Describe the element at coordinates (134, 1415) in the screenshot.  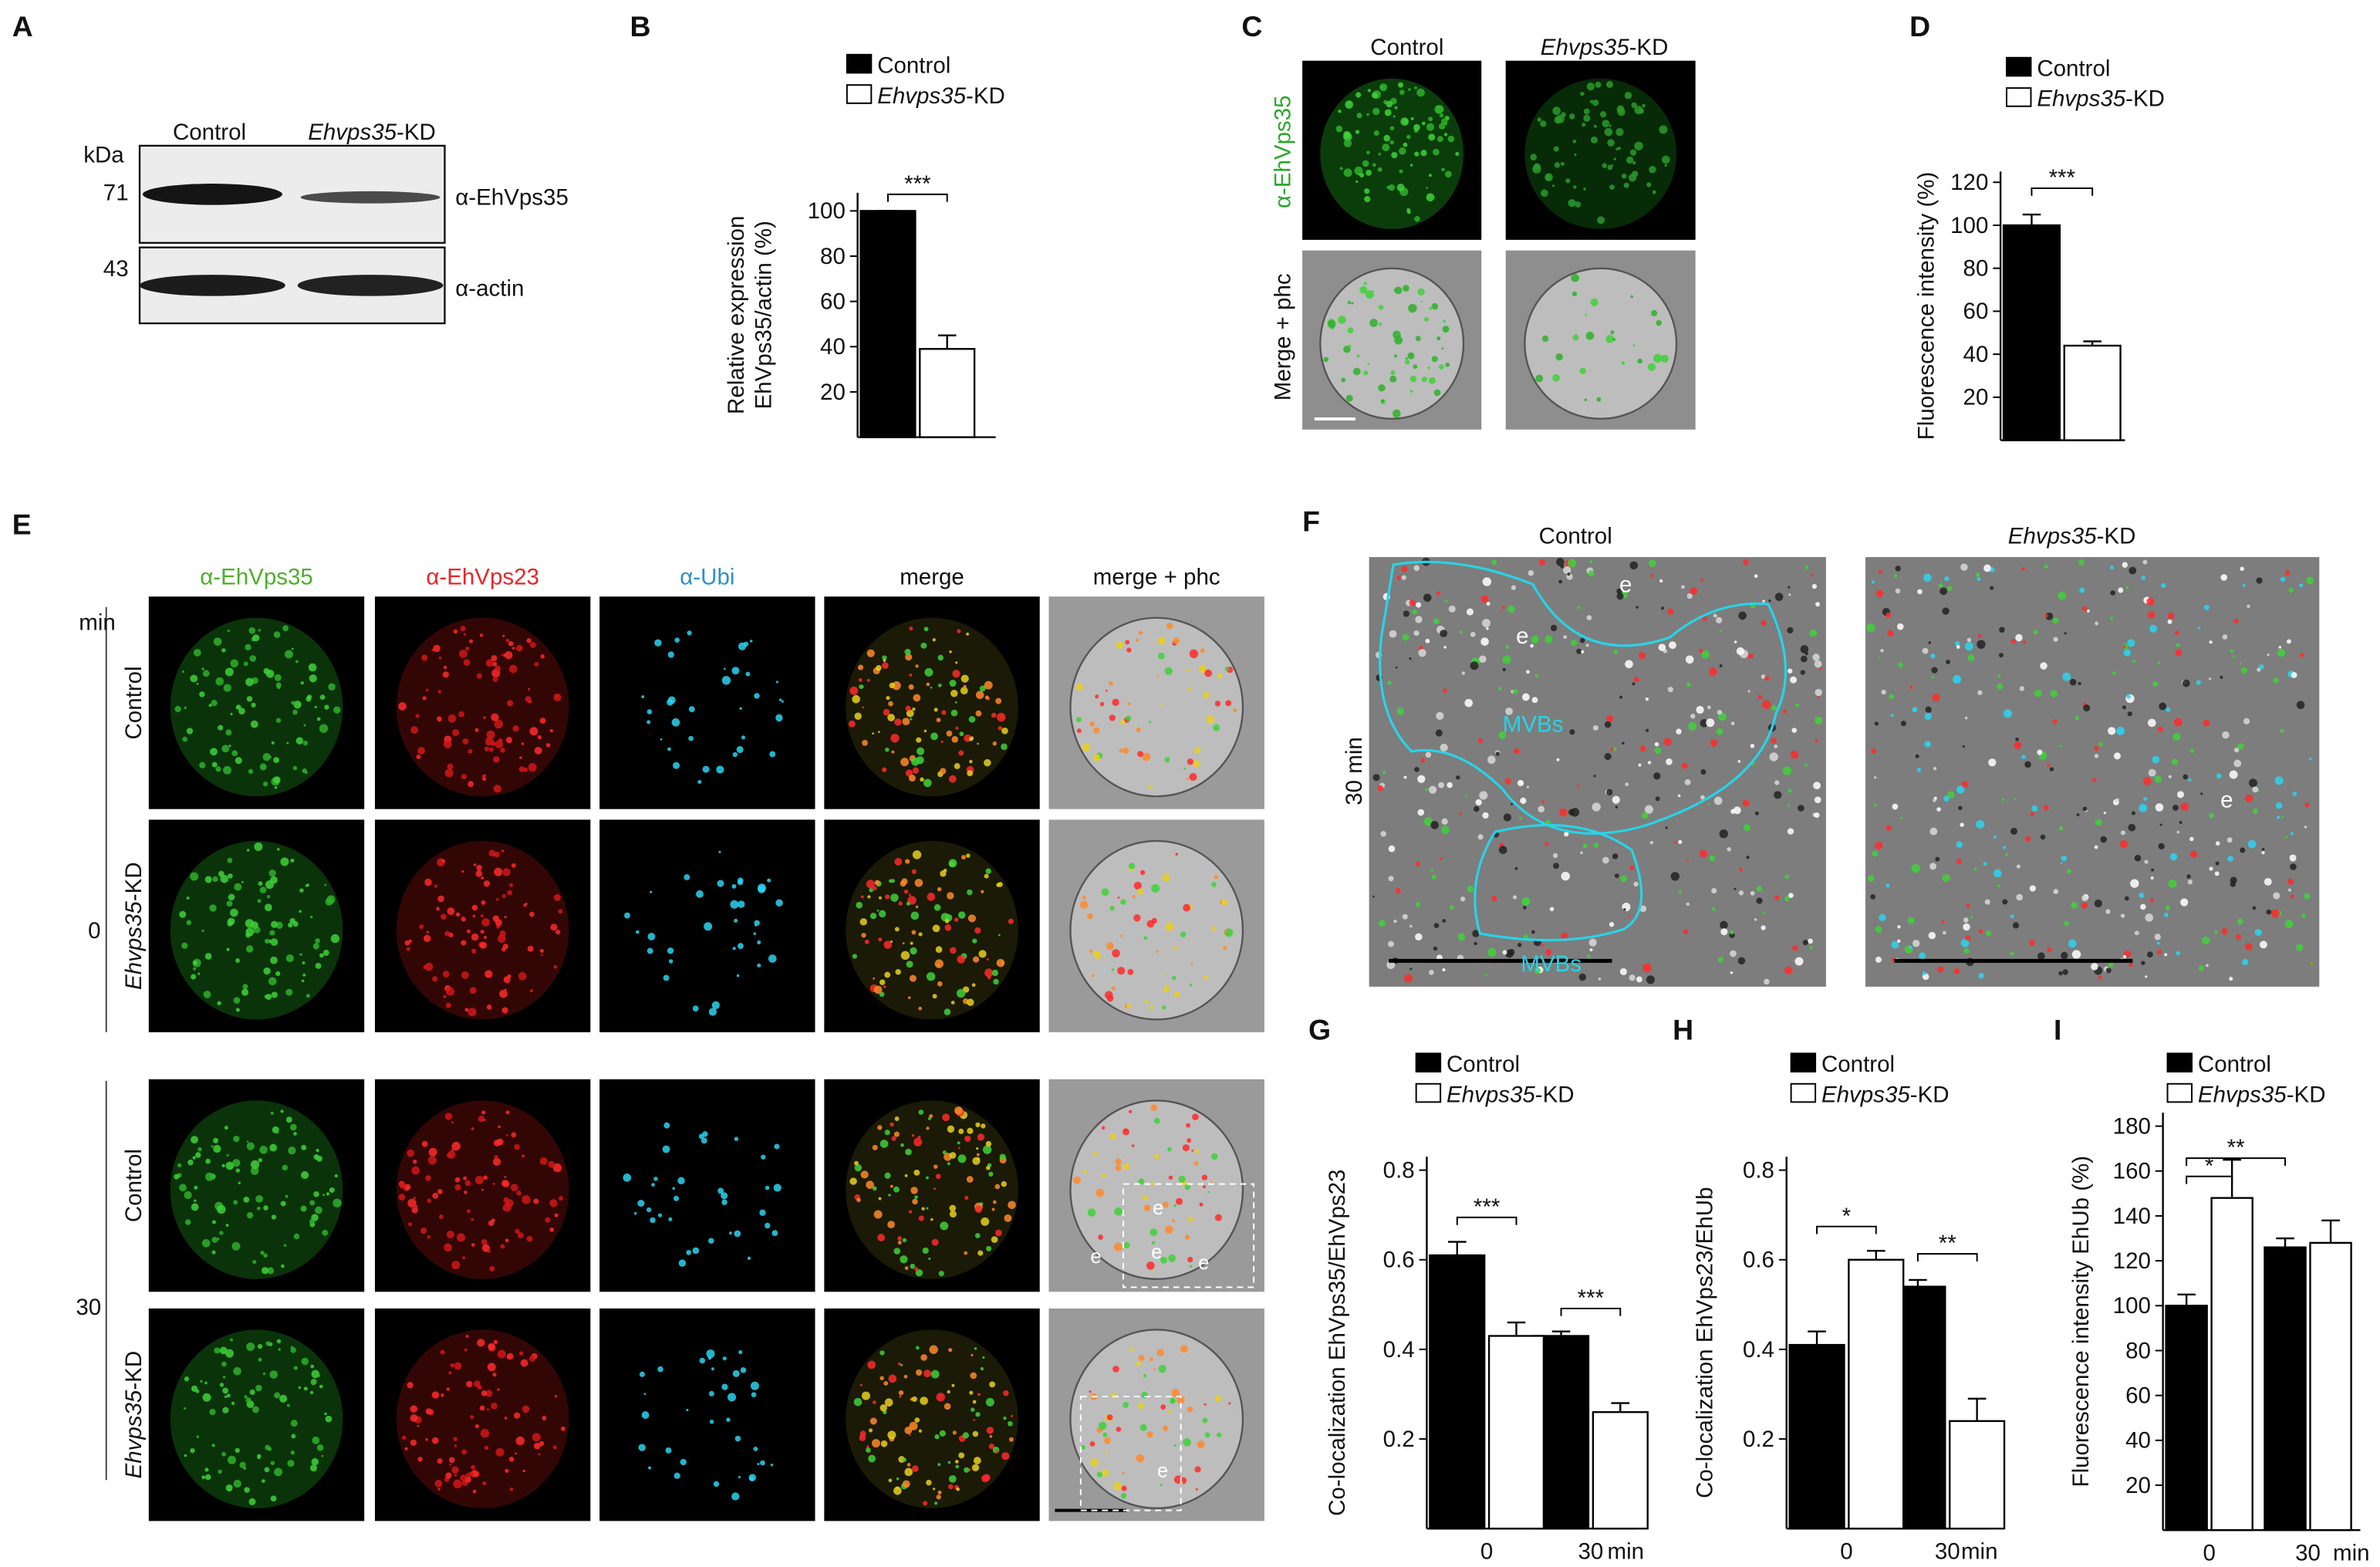
I see `row-label: Ehvps35-KD` at that location.